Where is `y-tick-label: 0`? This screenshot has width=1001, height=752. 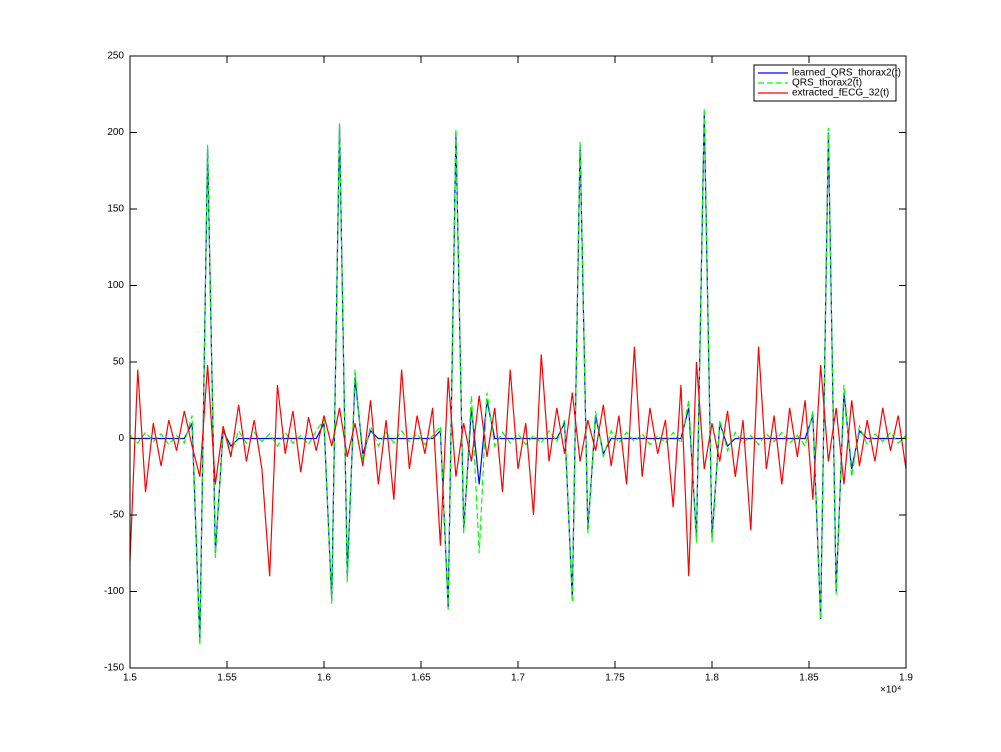 y-tick-label: 0 is located at coordinates (121, 438).